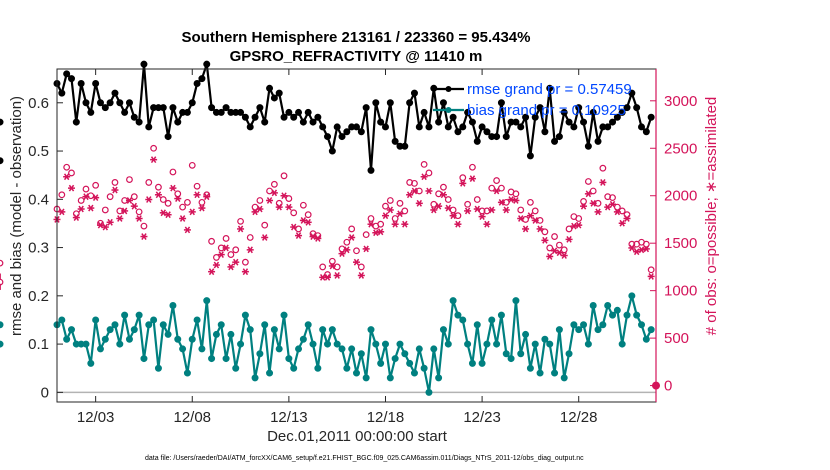 The height and width of the screenshot is (470, 830). I want to click on y-left-tick-label: 0.1, so click(38, 344).